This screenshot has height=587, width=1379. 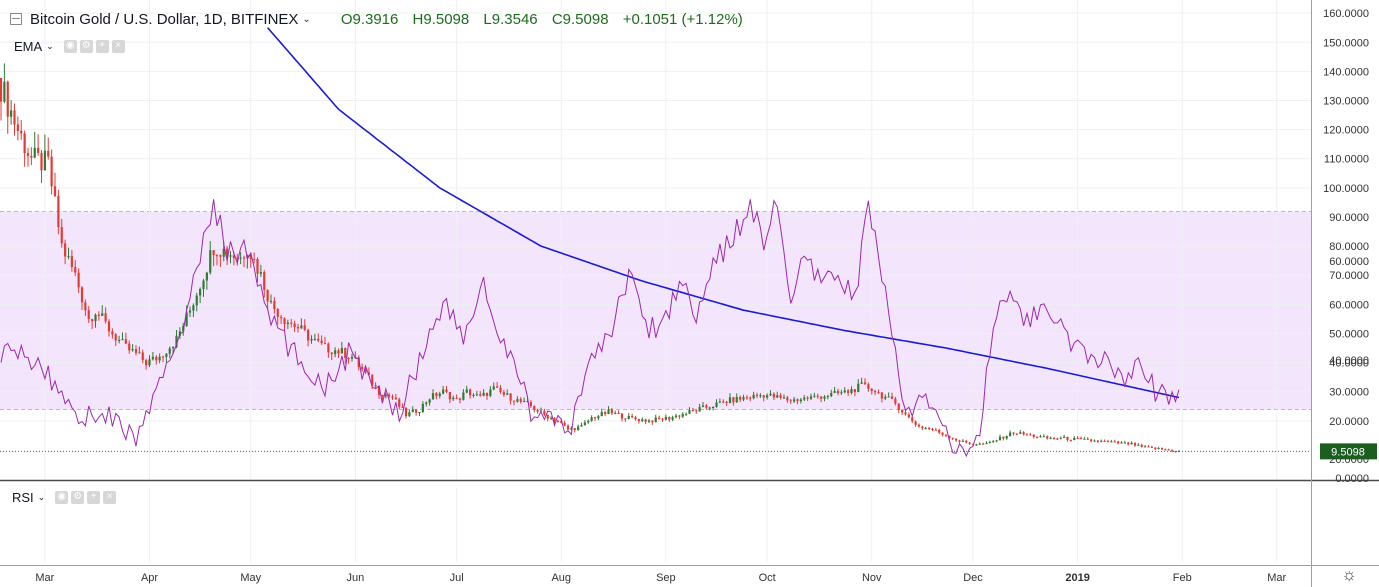 What do you see at coordinates (28, 46) in the screenshot?
I see `ema-label: EMA` at bounding box center [28, 46].